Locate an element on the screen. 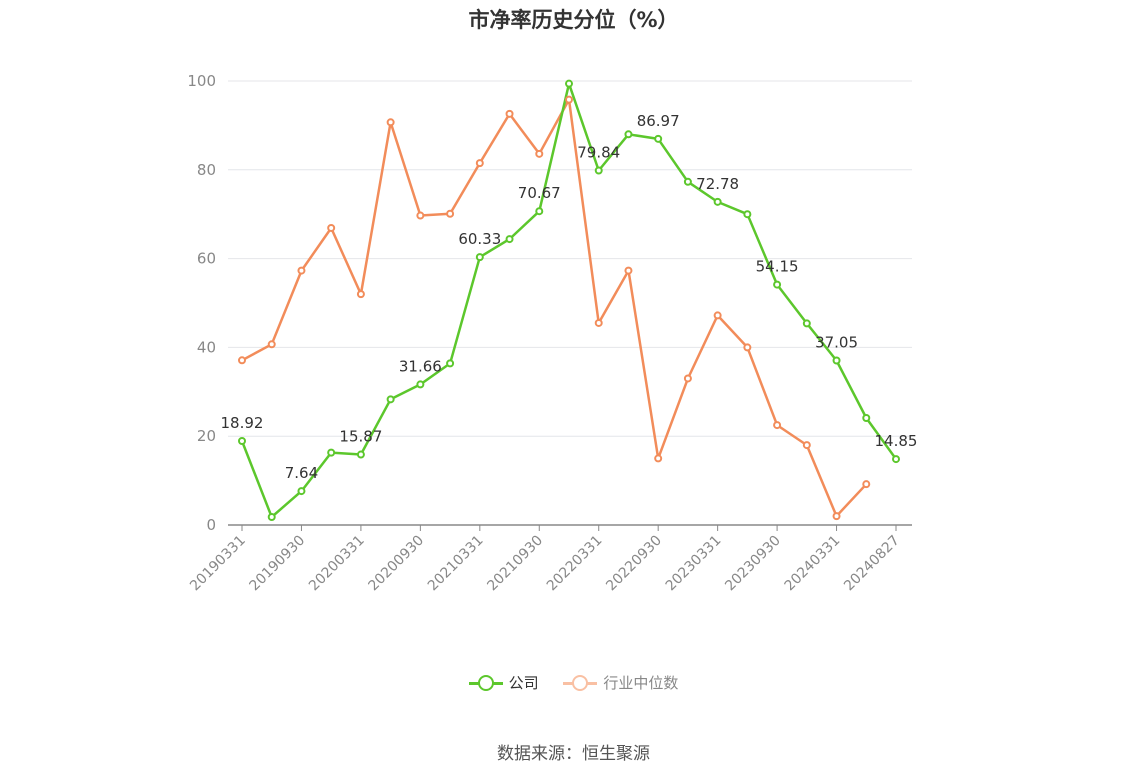 The height and width of the screenshot is (776, 1147). y-tick-label: 40 is located at coordinates (206, 347).